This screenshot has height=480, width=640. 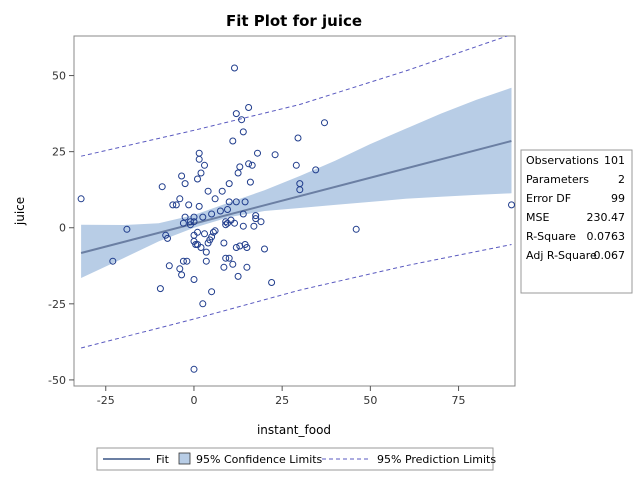 I want to click on stat-value: 99, so click(x=618, y=198).